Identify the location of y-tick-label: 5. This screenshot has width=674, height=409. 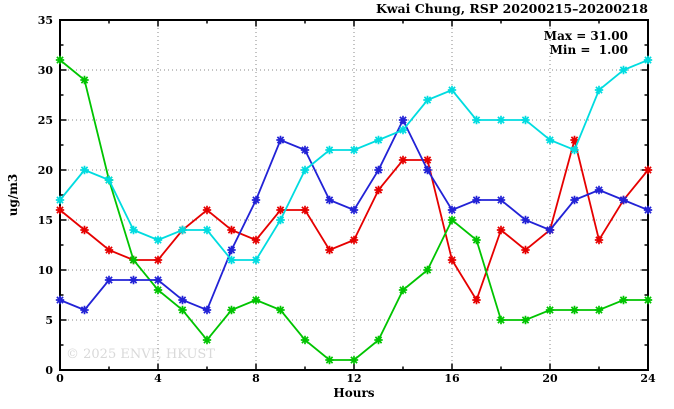
(49, 320).